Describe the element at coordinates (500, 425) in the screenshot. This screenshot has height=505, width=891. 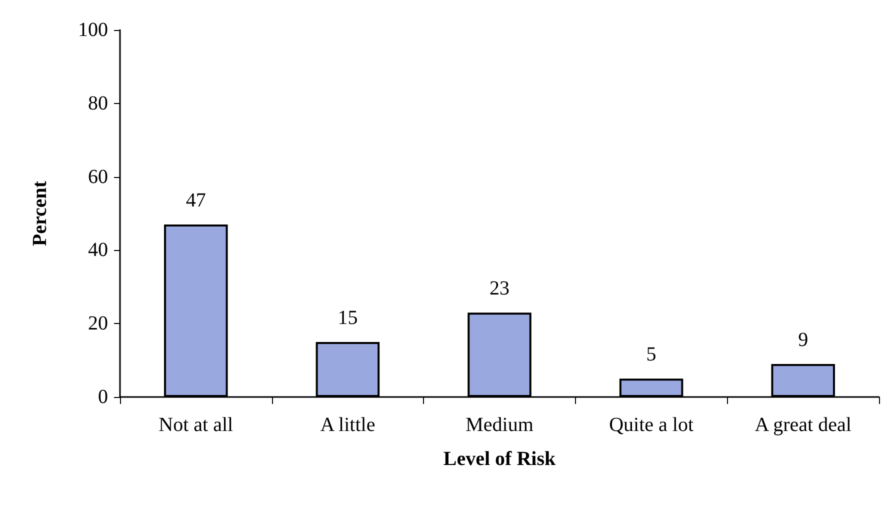
I see `x-tick-label: Medium` at that location.